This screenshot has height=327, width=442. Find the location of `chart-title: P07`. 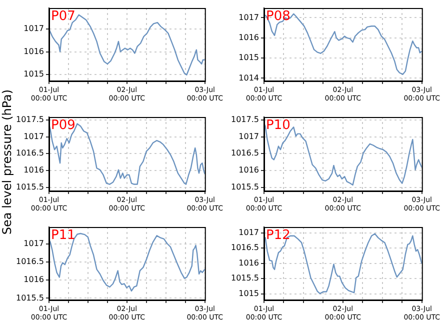

chart-title: P07 is located at coordinates (63, 16).